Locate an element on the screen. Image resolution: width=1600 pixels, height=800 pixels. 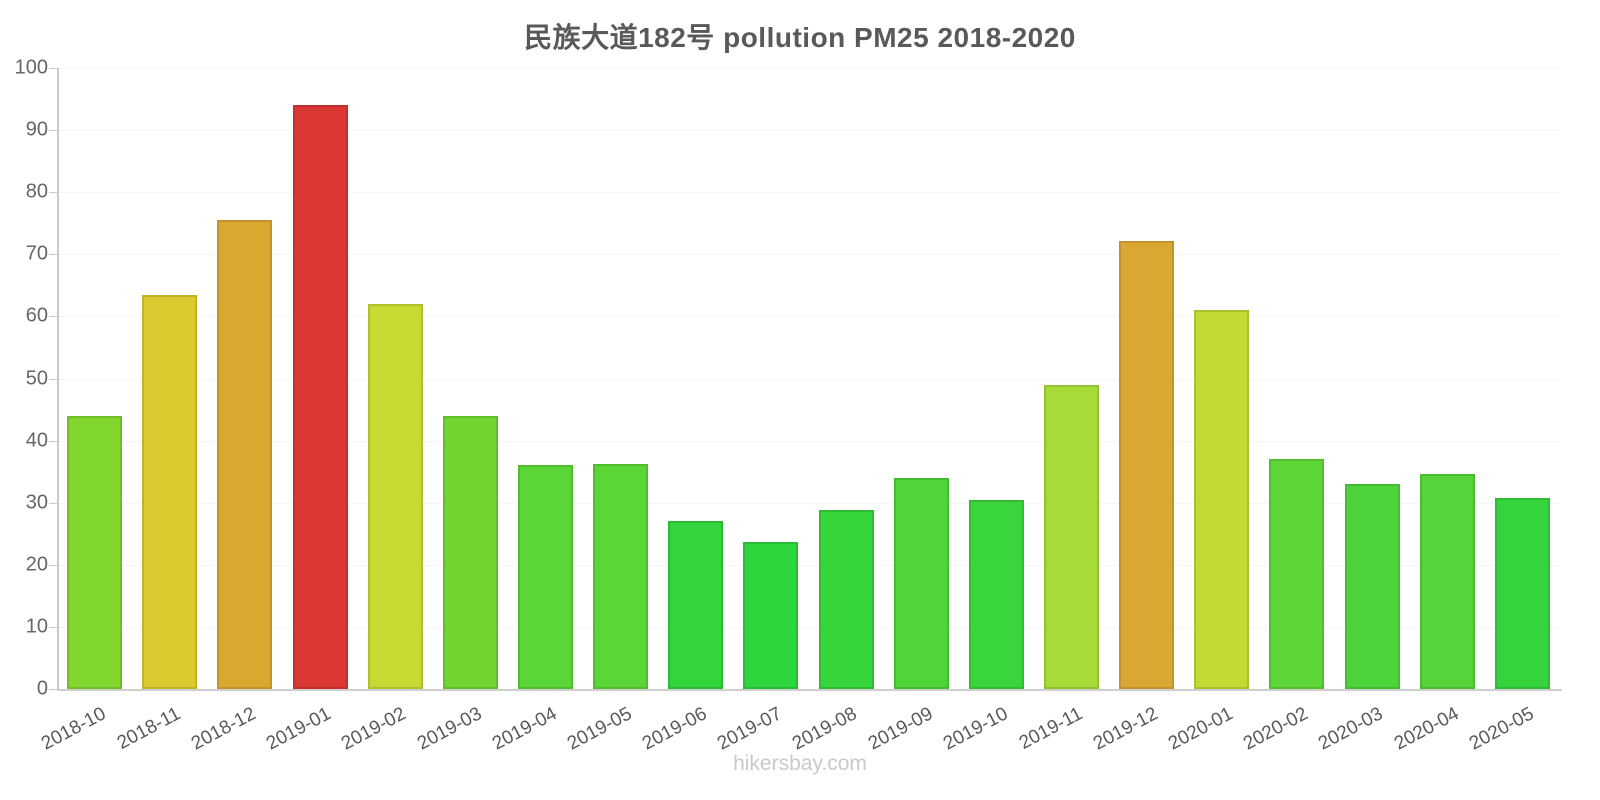
x-tick-label: 2019-08 is located at coordinates (825, 729).